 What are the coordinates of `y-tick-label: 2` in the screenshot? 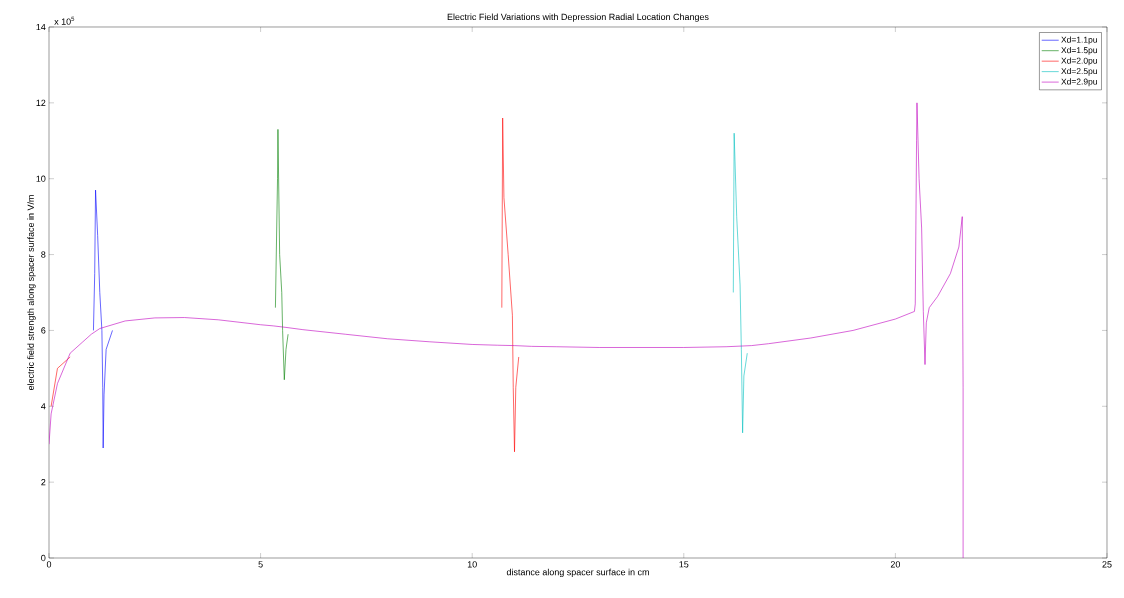 It's located at (43, 482).